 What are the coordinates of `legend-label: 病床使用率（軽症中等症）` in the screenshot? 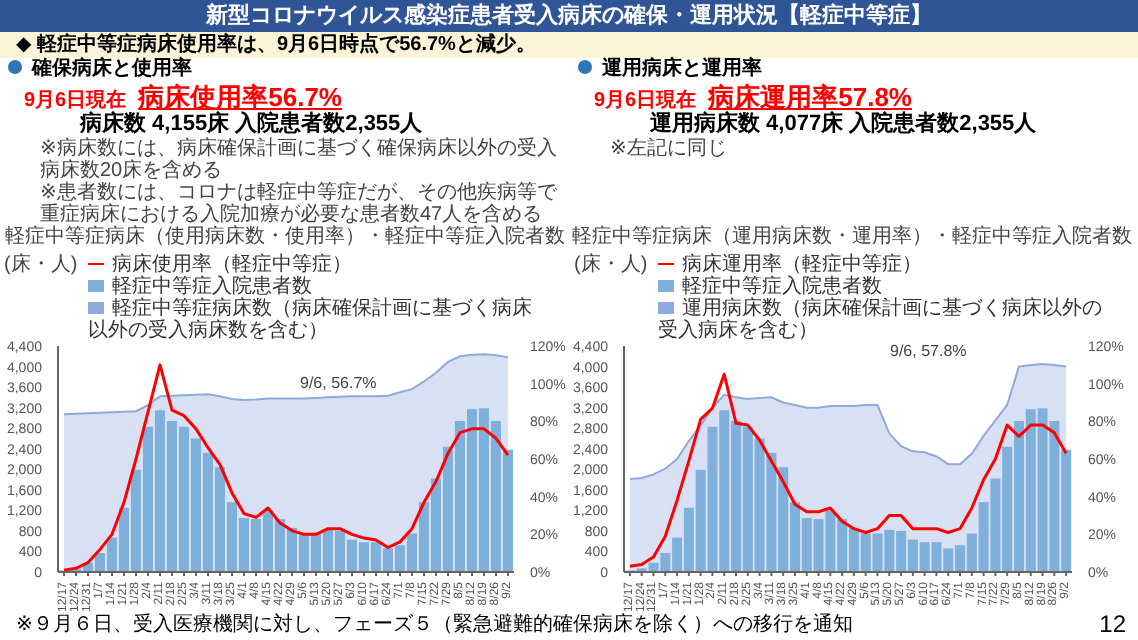 It's located at (232, 265).